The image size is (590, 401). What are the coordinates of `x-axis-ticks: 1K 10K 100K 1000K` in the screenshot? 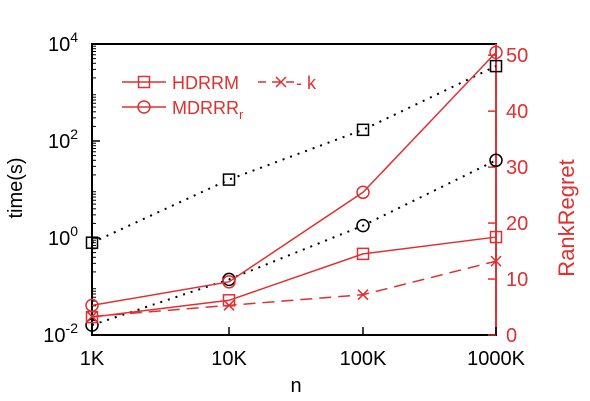 It's located at (303, 348).